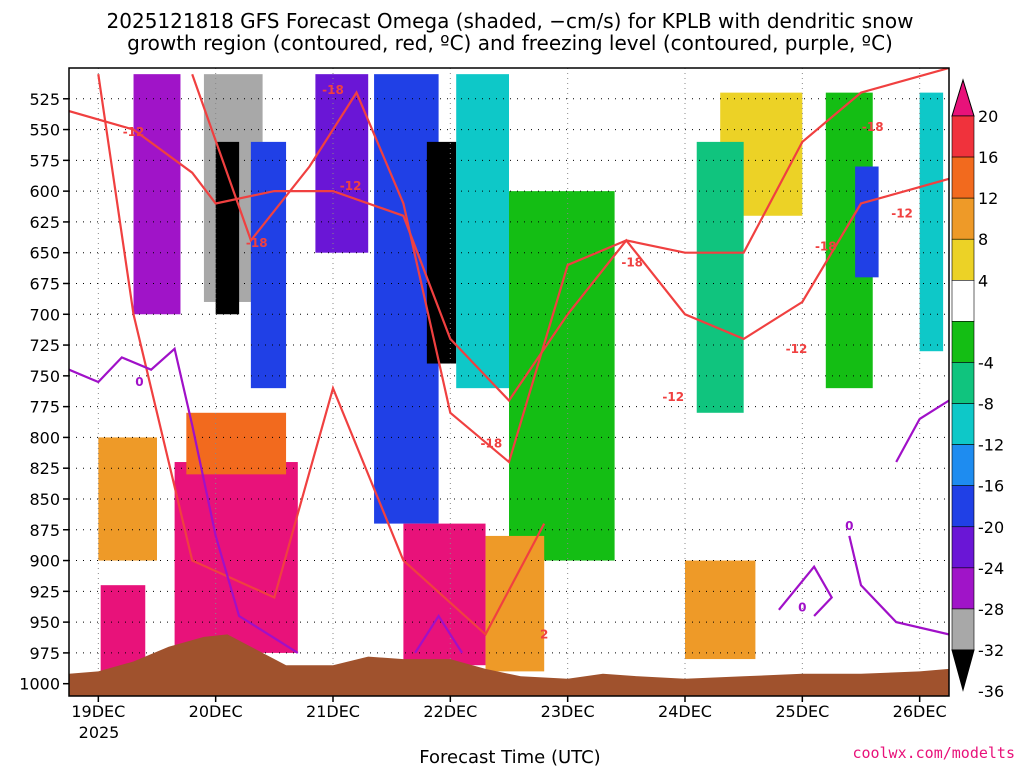 The image size is (1024, 768). I want to click on pressure-tick-label: 775, so click(44, 407).